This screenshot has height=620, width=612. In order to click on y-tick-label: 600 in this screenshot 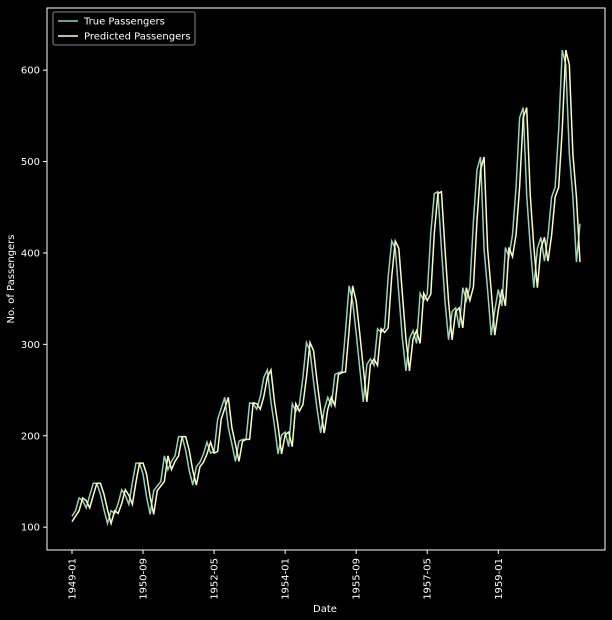, I will do `click(30, 71)`.